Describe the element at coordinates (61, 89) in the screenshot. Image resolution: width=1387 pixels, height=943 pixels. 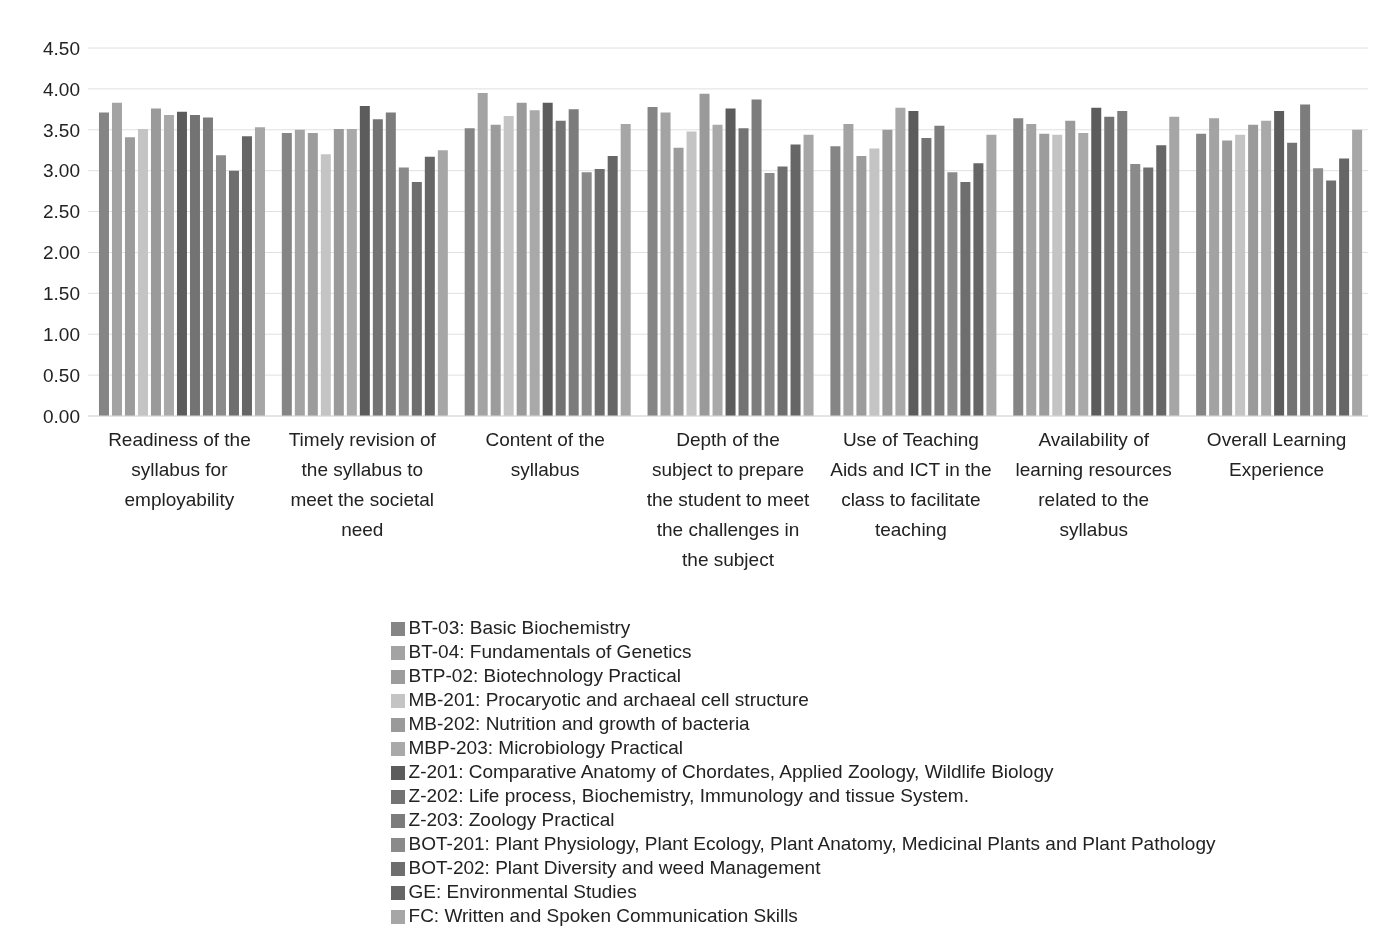
I see `y-tick-label: 4.00` at that location.